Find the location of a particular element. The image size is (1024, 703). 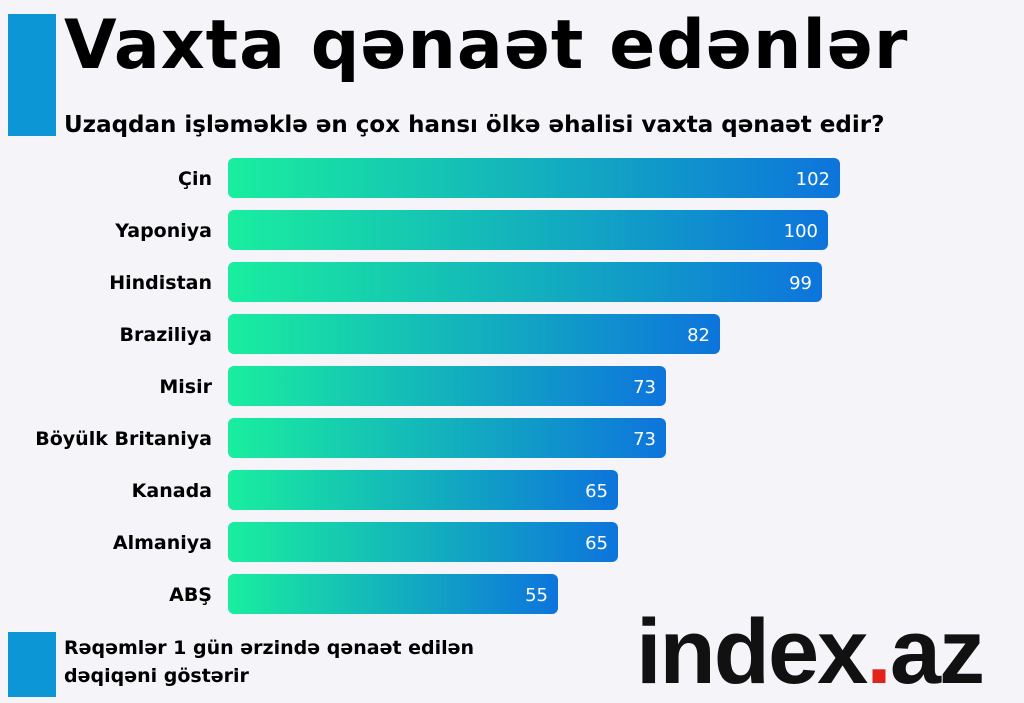

category-label: Yaponiya is located at coordinates (163, 231).